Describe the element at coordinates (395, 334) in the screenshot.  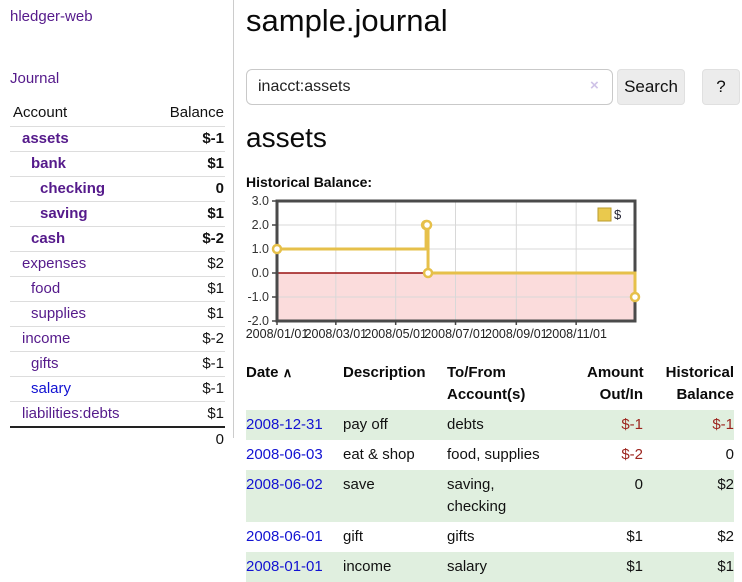
I see `svg-text: 2008/05/01` at that location.